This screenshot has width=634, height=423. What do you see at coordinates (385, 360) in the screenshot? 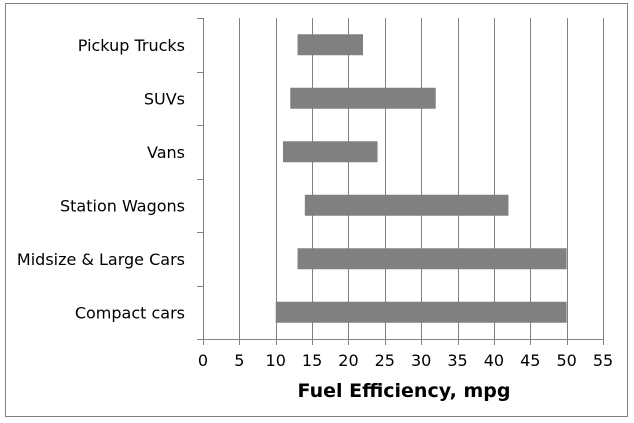
I see `x-tick-label-25: 25` at bounding box center [385, 360].